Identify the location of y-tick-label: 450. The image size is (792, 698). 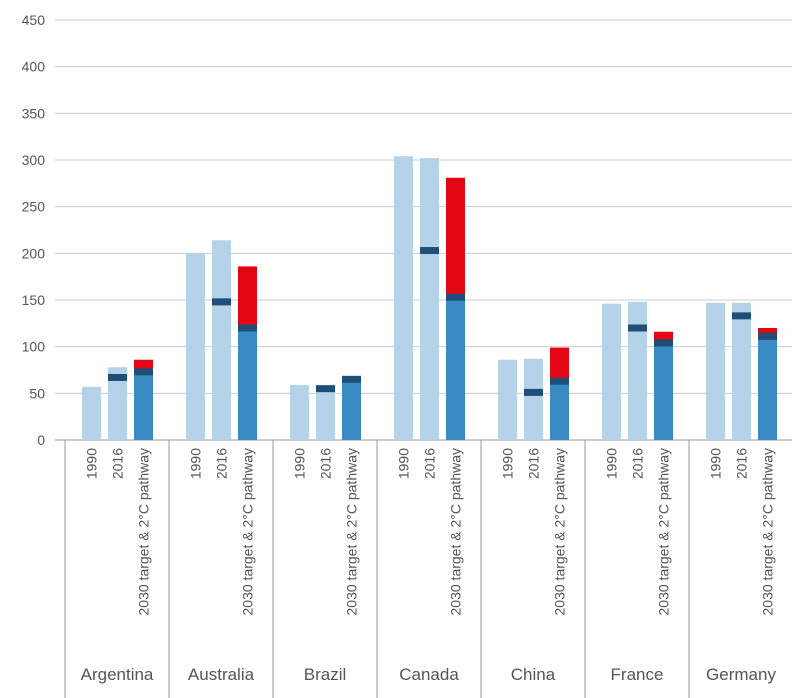
(34, 20).